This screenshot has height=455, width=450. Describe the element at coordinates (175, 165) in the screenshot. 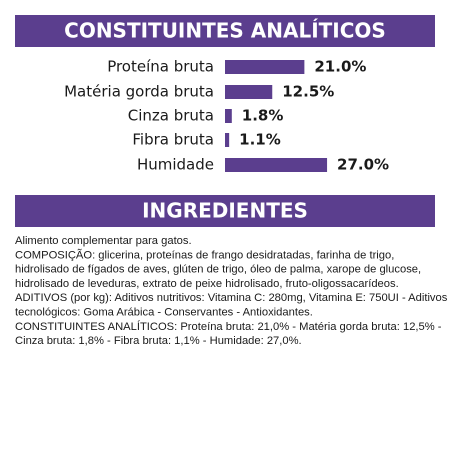

I see `category-label: Humidade` at that location.